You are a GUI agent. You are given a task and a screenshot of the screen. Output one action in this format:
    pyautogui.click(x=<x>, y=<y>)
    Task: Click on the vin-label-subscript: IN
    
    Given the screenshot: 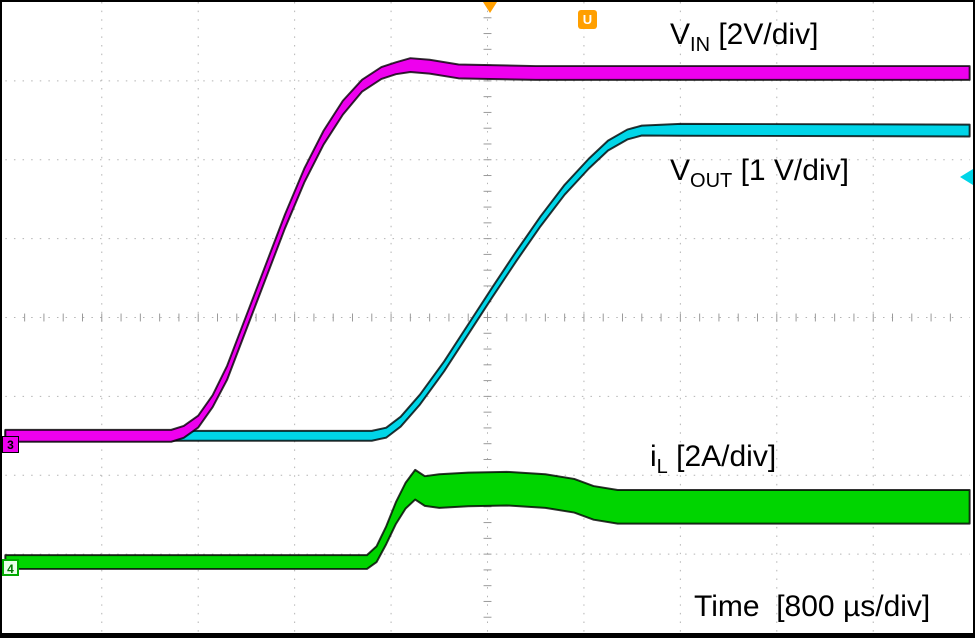 What is the action you would take?
    pyautogui.click(x=700, y=45)
    